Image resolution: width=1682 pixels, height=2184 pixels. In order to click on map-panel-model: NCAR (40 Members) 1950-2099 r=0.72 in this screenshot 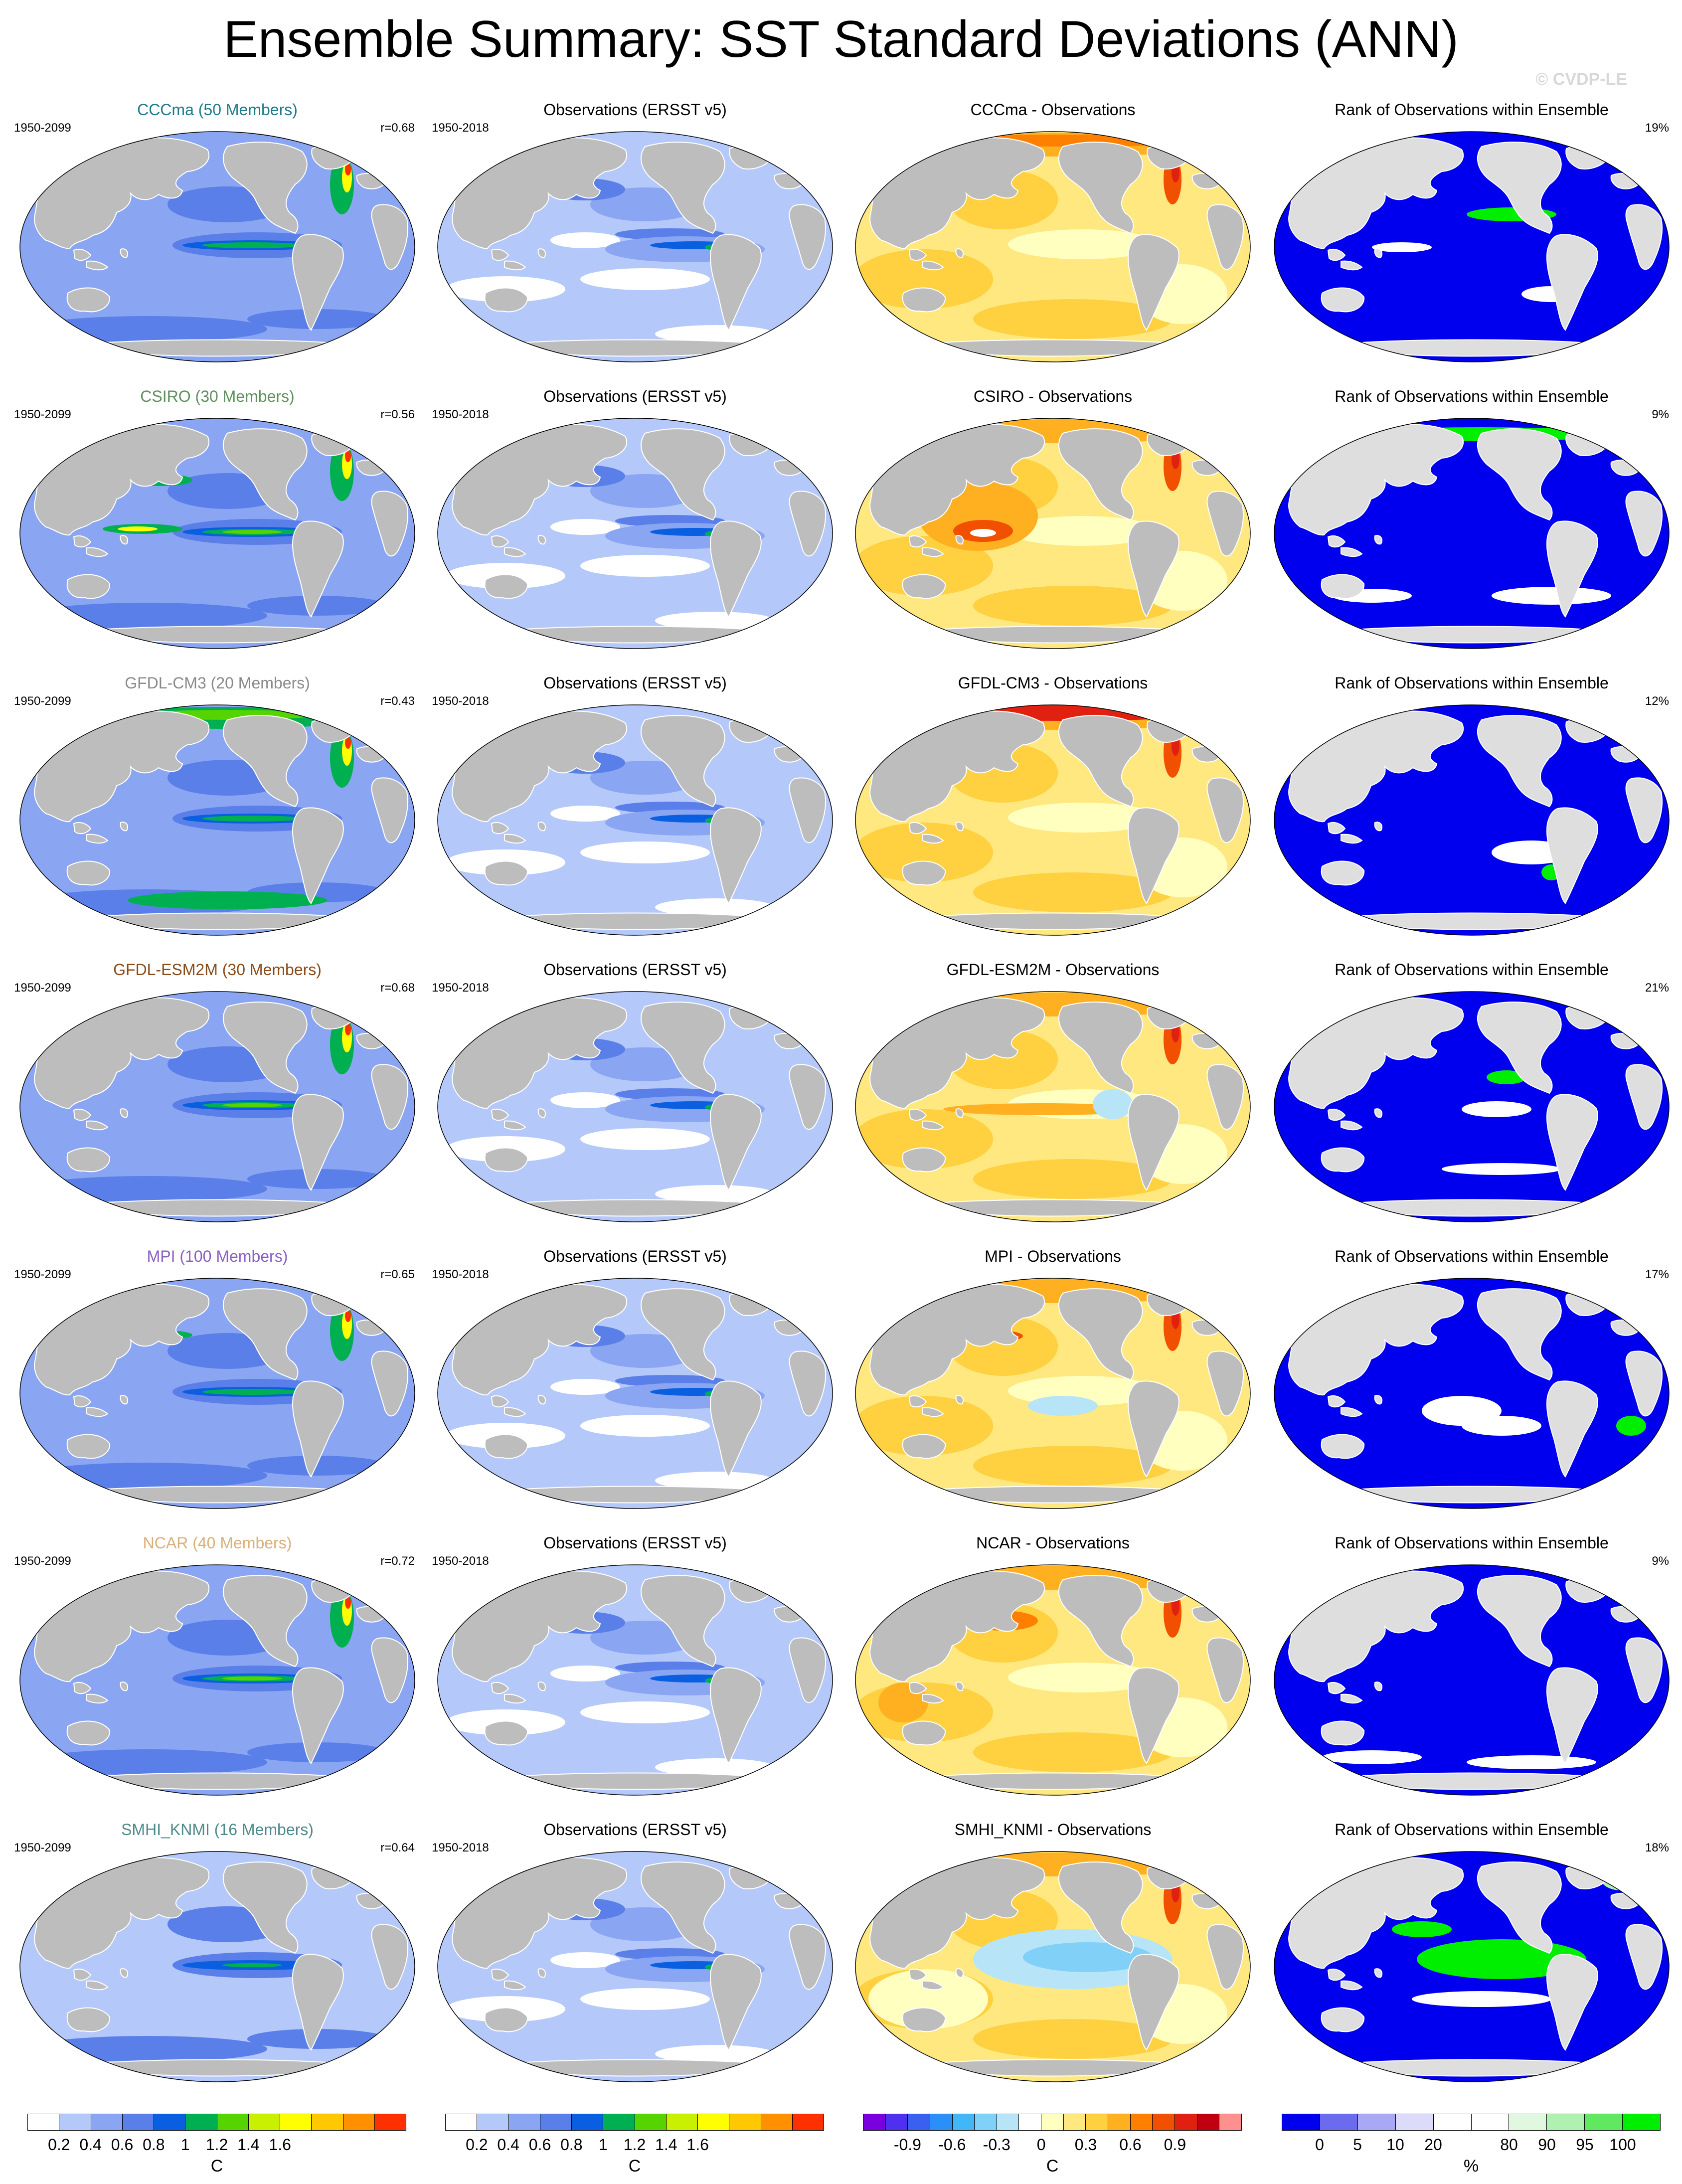, I will do `click(218, 1672)`.